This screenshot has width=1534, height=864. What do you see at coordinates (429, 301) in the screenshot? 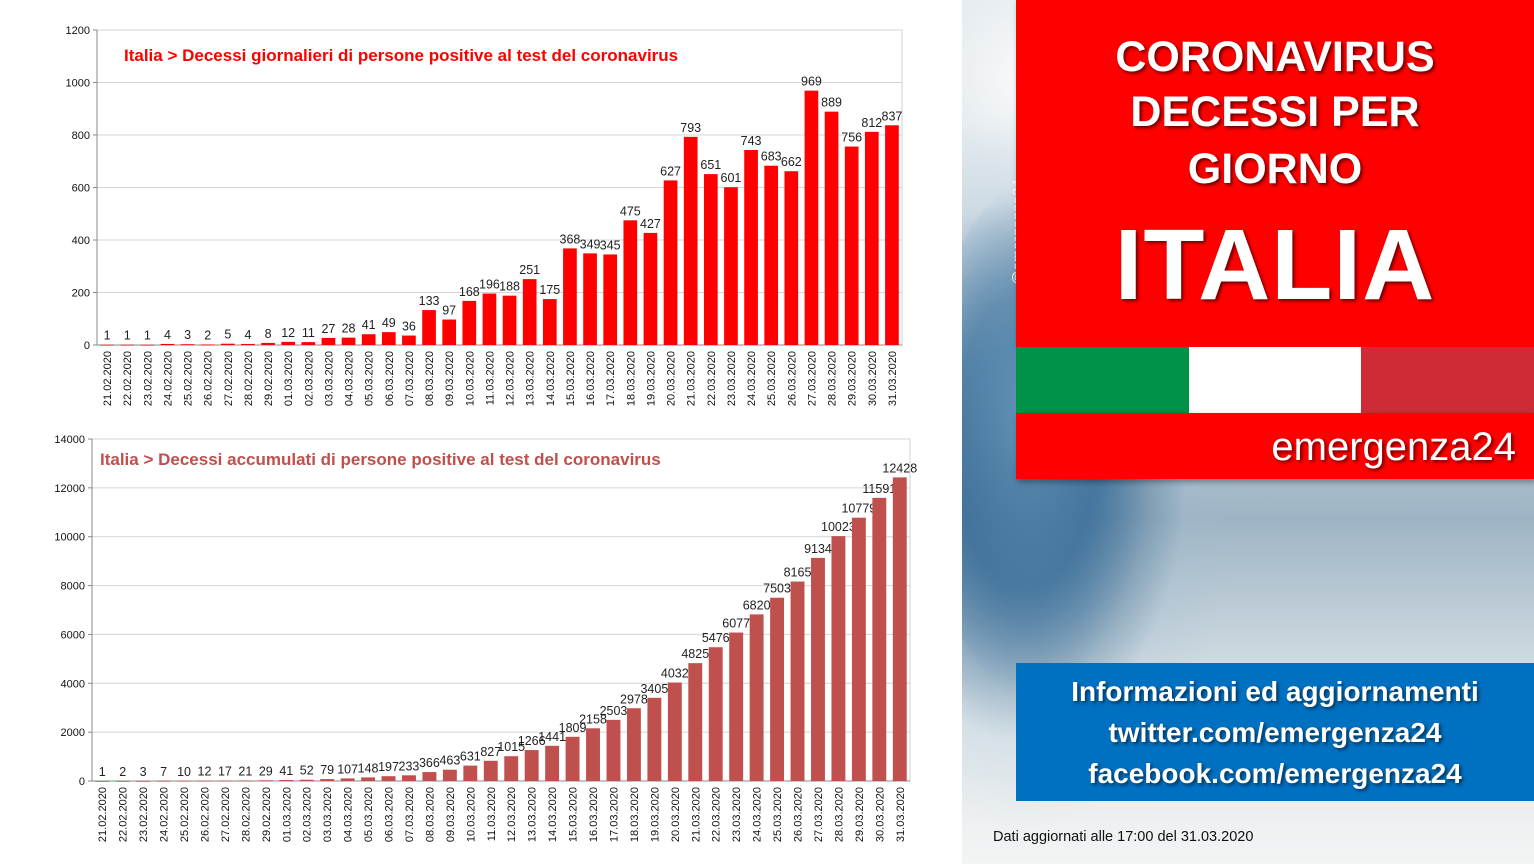
I see `daily-value-label: 133` at bounding box center [429, 301].